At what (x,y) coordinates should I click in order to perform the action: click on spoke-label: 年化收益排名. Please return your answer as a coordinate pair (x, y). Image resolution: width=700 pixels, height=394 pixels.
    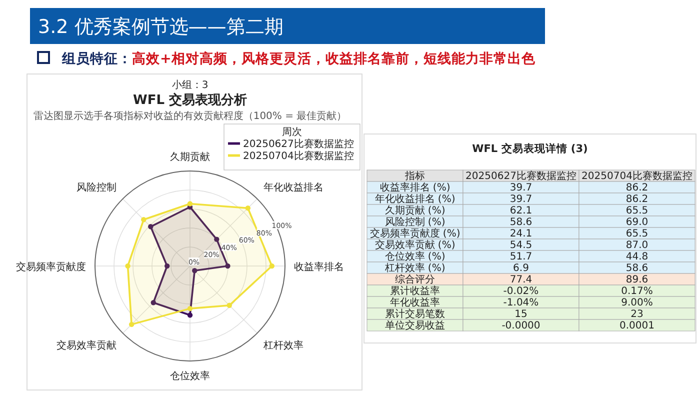
    Looking at the image, I should click on (294, 187).